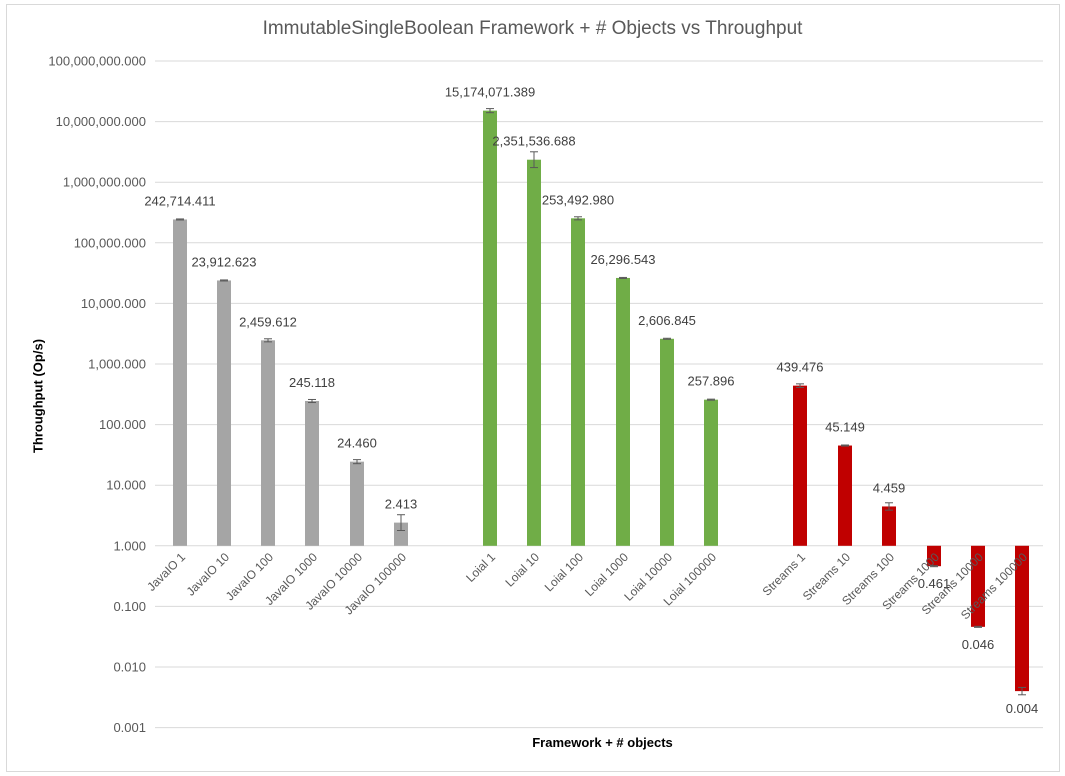 Image resolution: width=1065 pixels, height=776 pixels. What do you see at coordinates (122, 424) in the screenshot?
I see `y-tick-label: 100.000` at bounding box center [122, 424].